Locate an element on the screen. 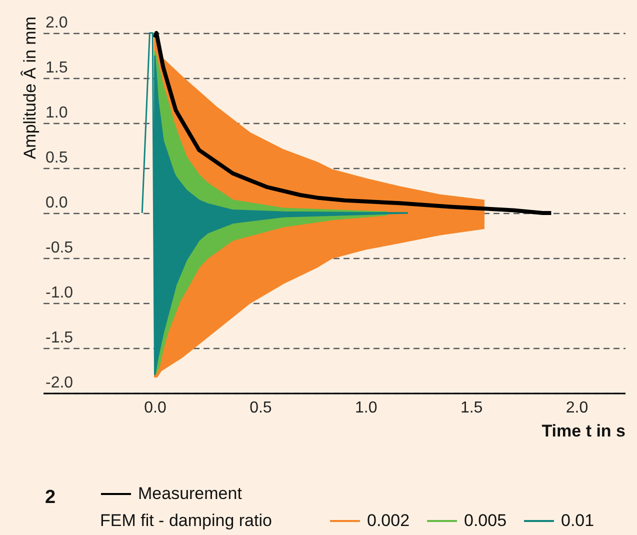 Image resolution: width=637 pixels, height=535 pixels. x-tick-label: 2.0 is located at coordinates (577, 408).